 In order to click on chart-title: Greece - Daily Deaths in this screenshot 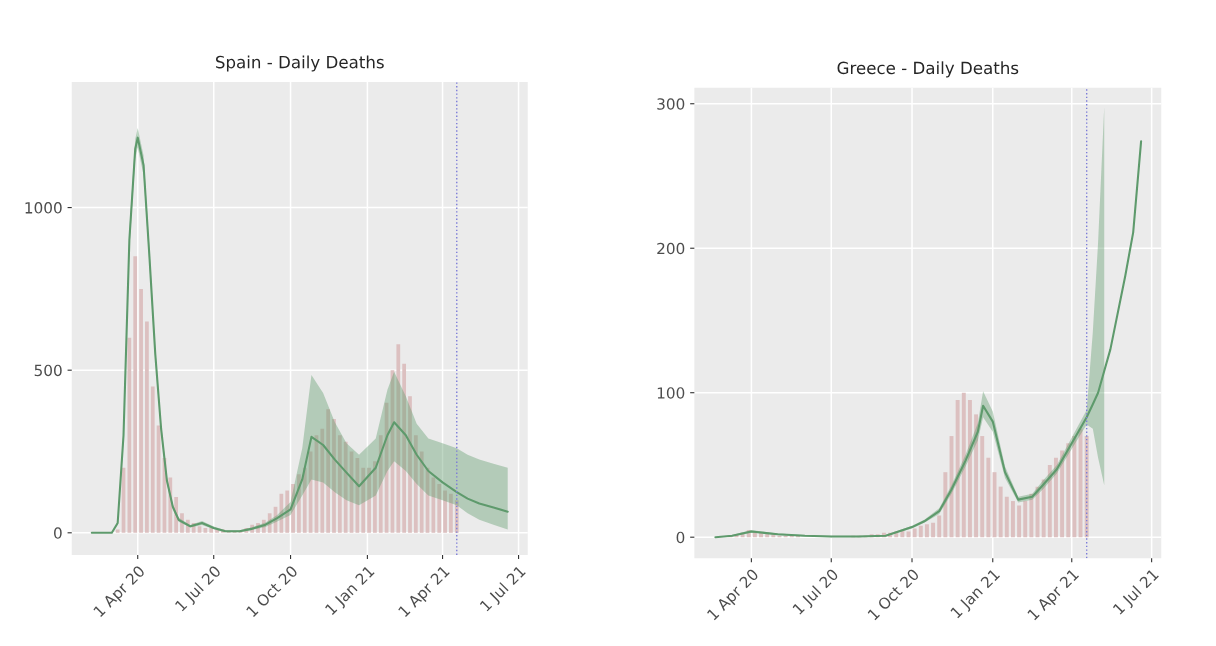, I will do `click(928, 69)`.